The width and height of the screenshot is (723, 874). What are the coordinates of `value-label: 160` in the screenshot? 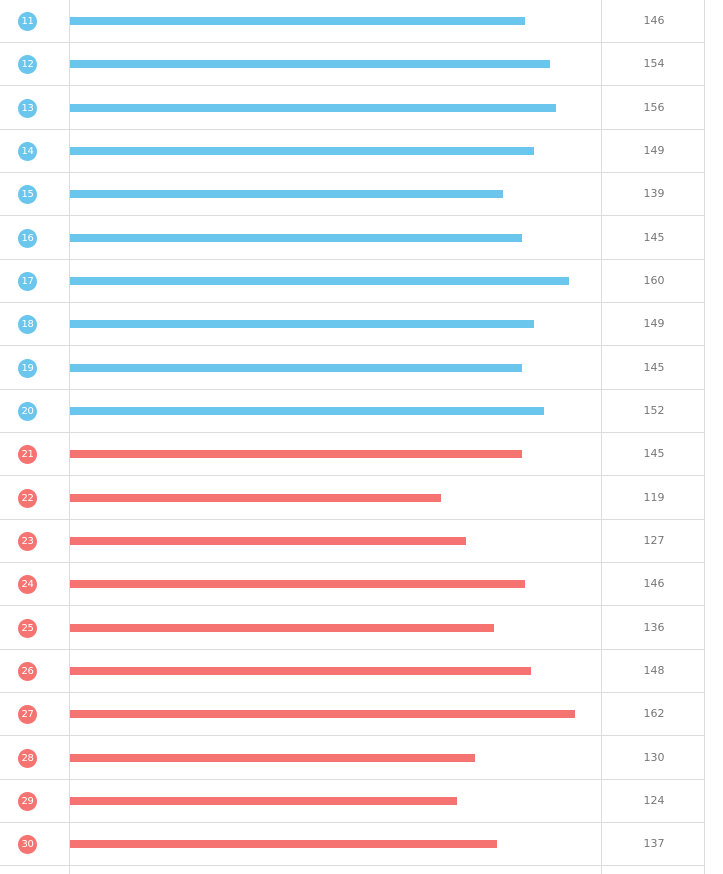 It's located at (654, 280).